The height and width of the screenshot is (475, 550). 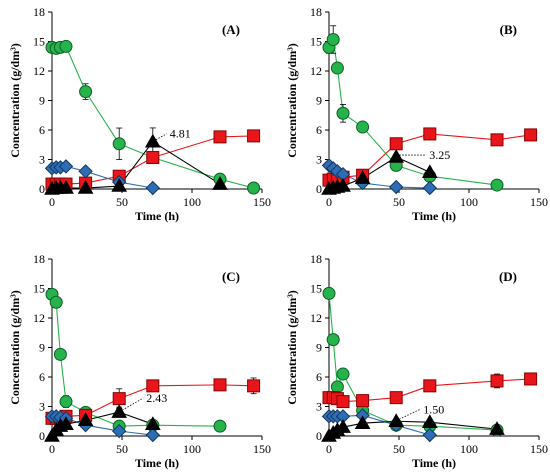 I want to click on panel-label: (B), so click(x=508, y=29).